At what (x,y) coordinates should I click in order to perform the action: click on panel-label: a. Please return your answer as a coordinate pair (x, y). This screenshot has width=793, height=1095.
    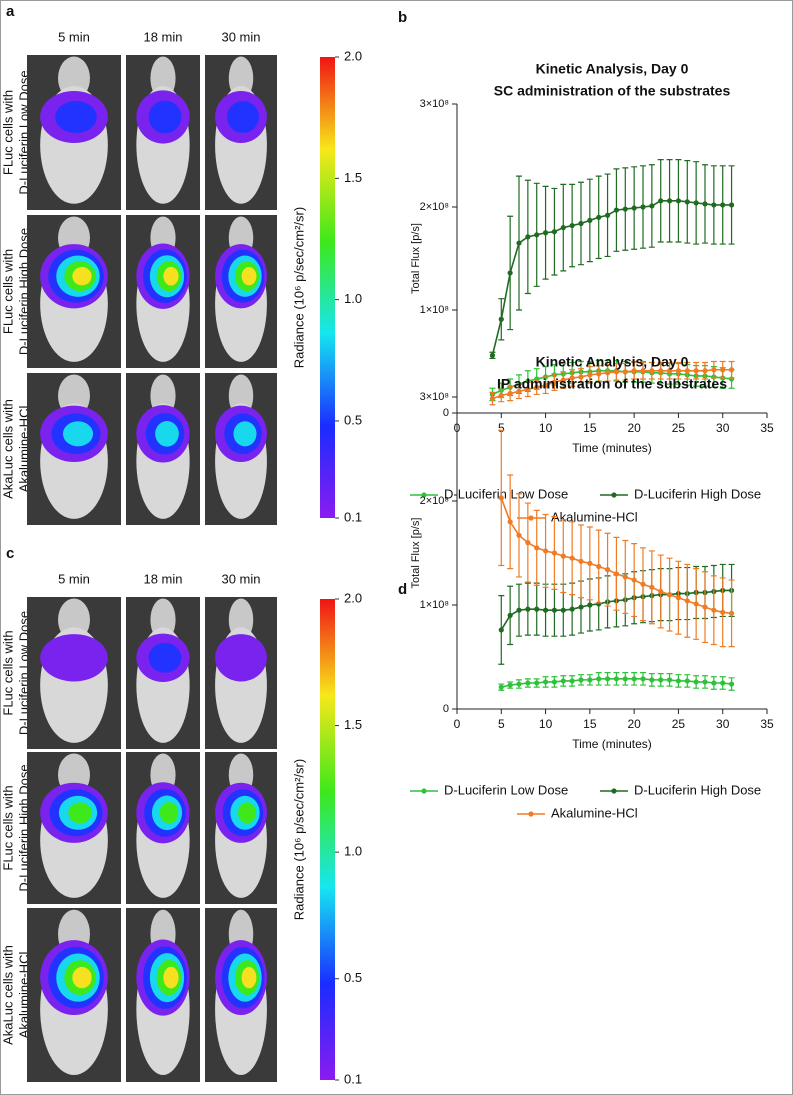
    Looking at the image, I should click on (10, 11).